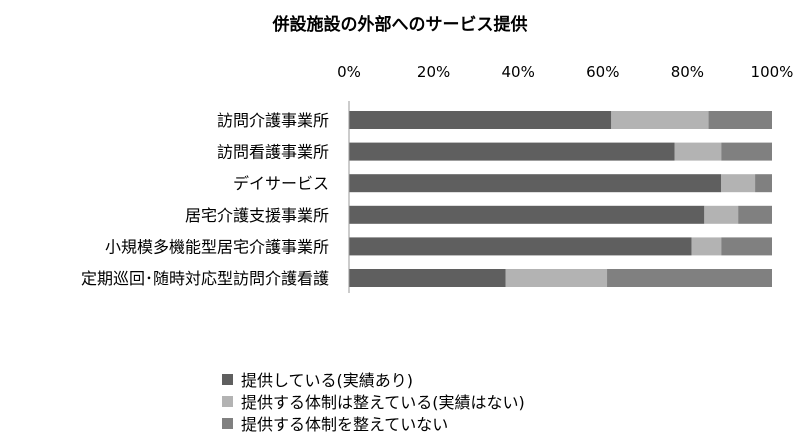 This screenshot has height=438, width=800. Describe the element at coordinates (327, 380) in the screenshot. I see `legend-label-provided: 提供している(実績あり)` at that location.